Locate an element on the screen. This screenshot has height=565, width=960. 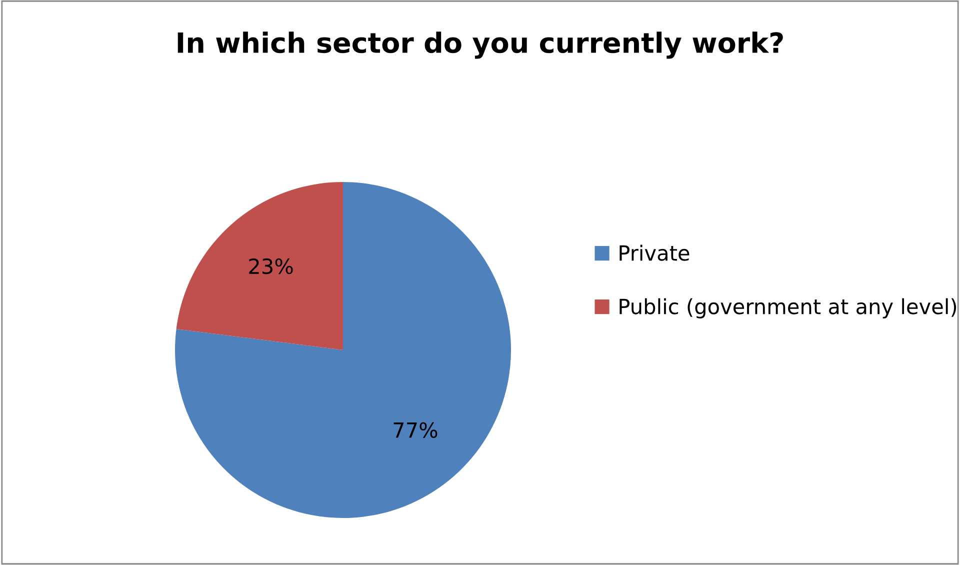
chart-title: In which sector do you currently work? is located at coordinates (480, 45).